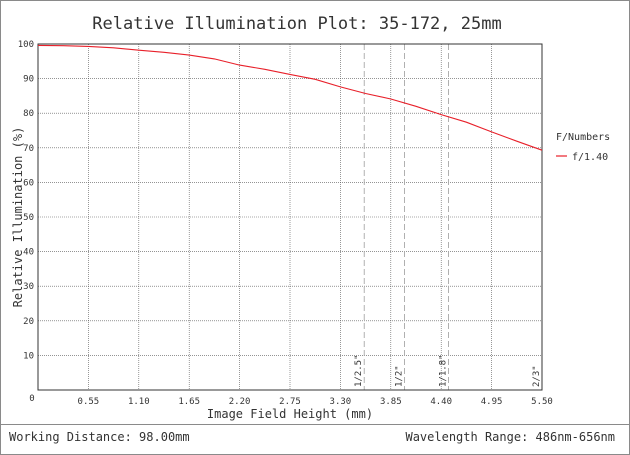 This screenshot has height=455, width=630. I want to click on y-tick-label: 60, so click(28, 183).